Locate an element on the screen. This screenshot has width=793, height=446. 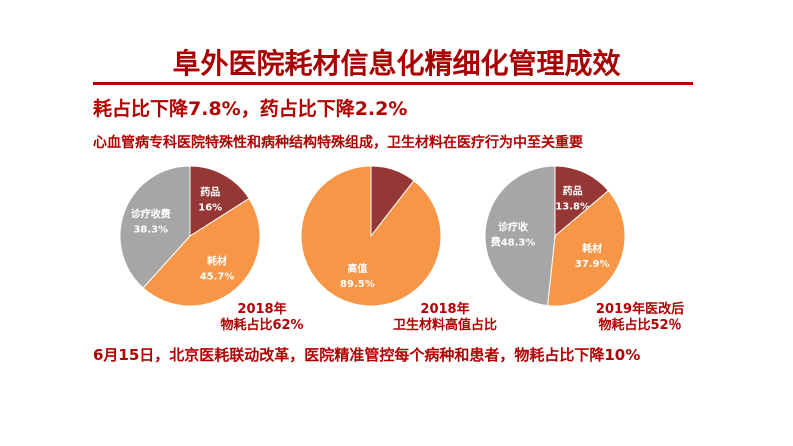
caption-line: 物耗占比62% is located at coordinates (262, 325).